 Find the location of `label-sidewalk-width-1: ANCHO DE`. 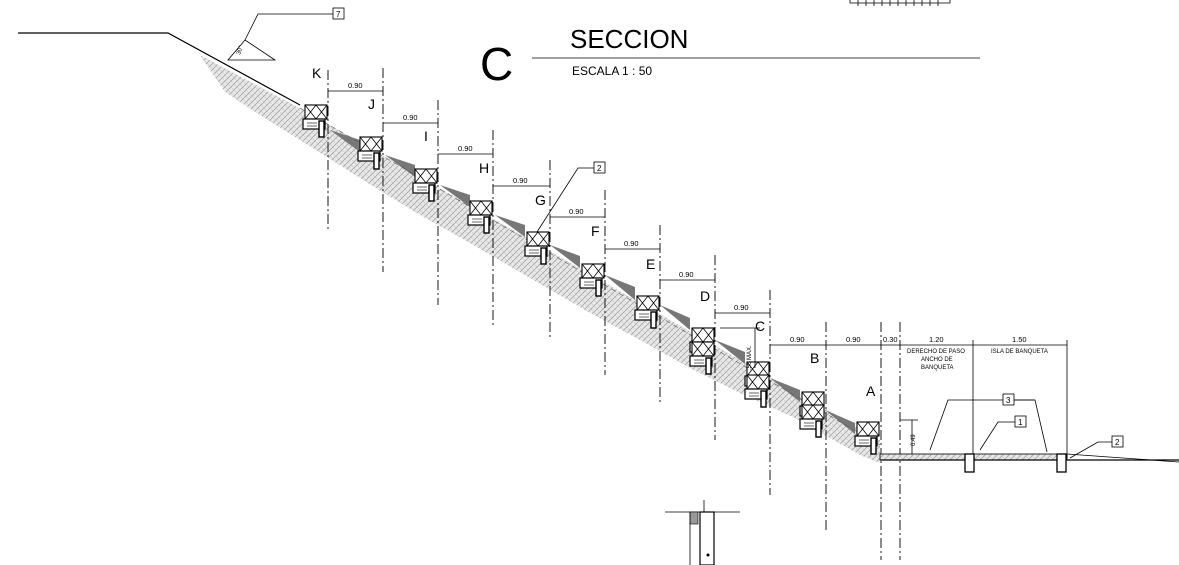

label-sidewalk-width-1: ANCHO DE is located at coordinates (937, 360).